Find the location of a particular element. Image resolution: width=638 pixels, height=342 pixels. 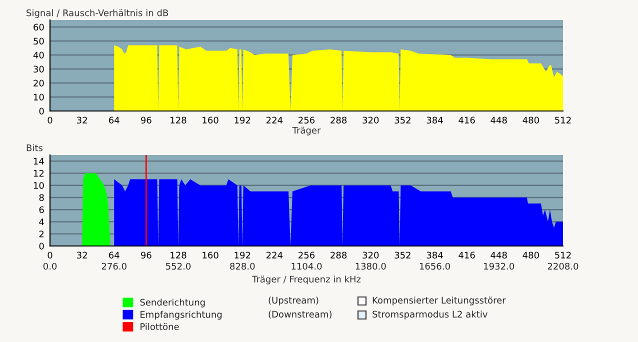

text: (Upstream) is located at coordinates (293, 301).